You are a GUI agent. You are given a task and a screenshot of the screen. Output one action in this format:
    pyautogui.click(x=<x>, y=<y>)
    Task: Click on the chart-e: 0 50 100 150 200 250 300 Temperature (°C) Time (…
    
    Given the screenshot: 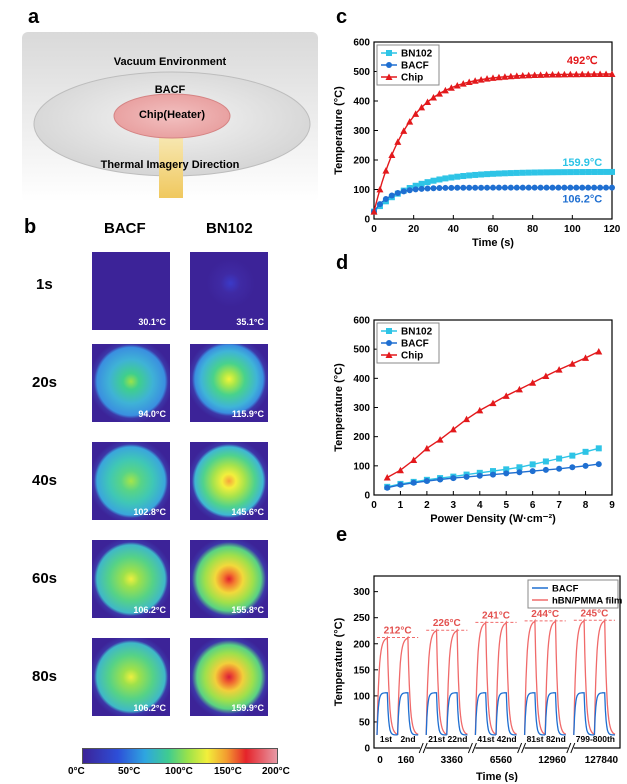 What is the action you would take?
    pyautogui.click(x=477, y=678)
    